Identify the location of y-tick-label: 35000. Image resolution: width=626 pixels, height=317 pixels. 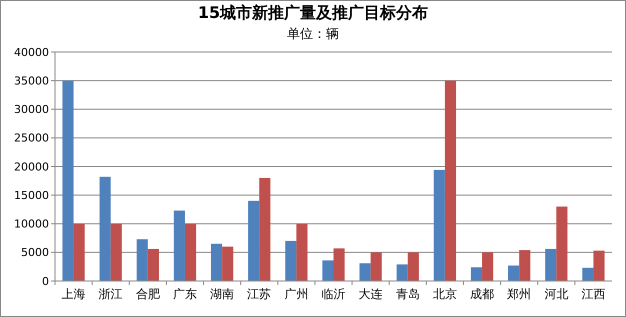
(31, 81).